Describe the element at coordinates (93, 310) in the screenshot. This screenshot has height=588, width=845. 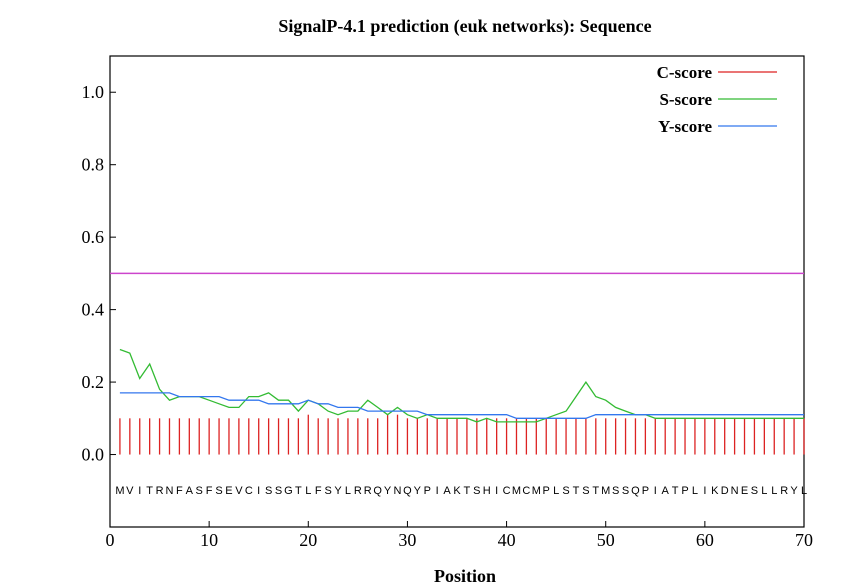
I see `y-tick-label: 0.4` at that location.